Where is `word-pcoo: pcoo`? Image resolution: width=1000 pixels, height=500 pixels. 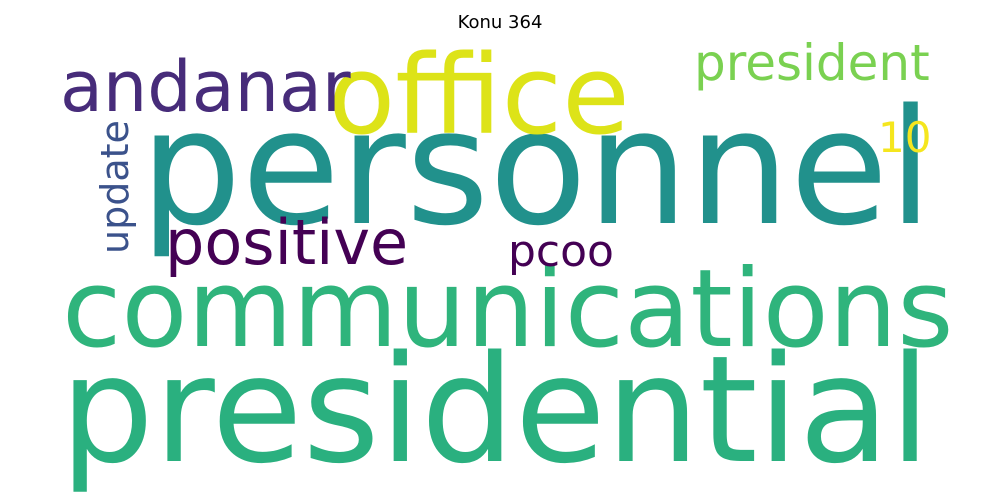 word-pcoo: pcoo is located at coordinates (561, 251).